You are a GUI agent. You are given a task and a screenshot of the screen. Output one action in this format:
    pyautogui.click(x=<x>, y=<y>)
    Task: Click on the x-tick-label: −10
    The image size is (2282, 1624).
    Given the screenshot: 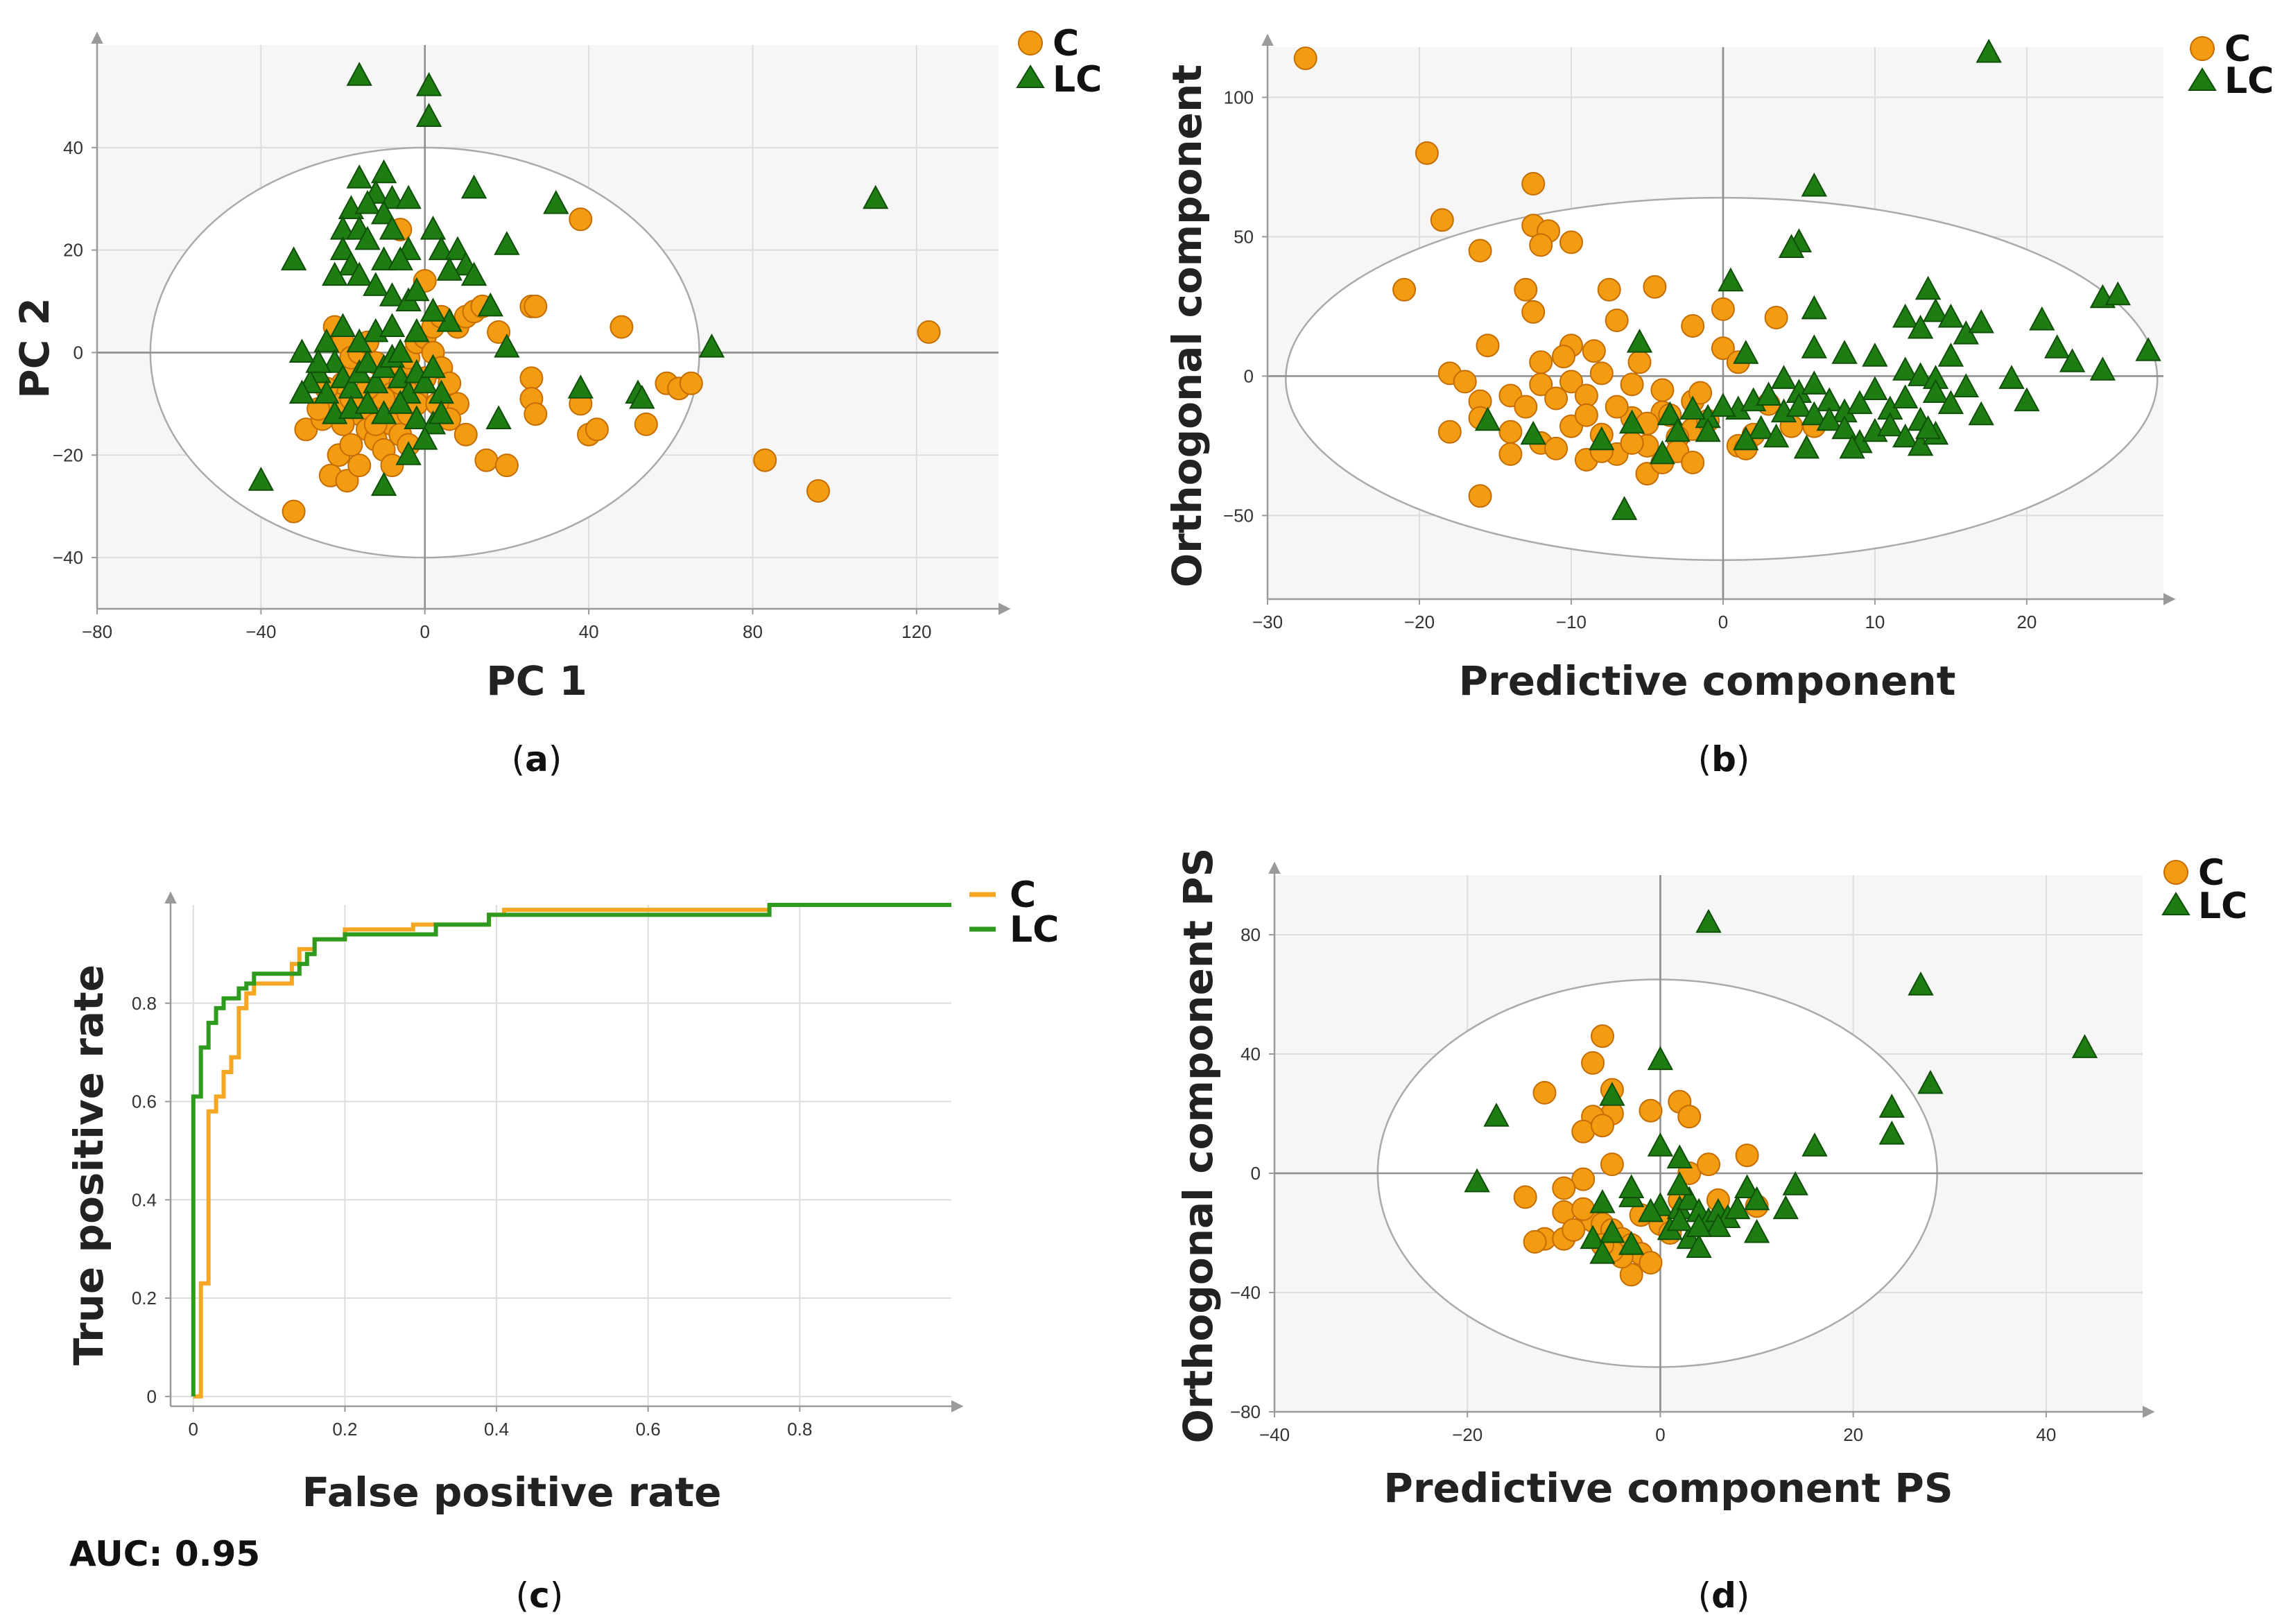 What is the action you would take?
    pyautogui.click(x=1572, y=622)
    